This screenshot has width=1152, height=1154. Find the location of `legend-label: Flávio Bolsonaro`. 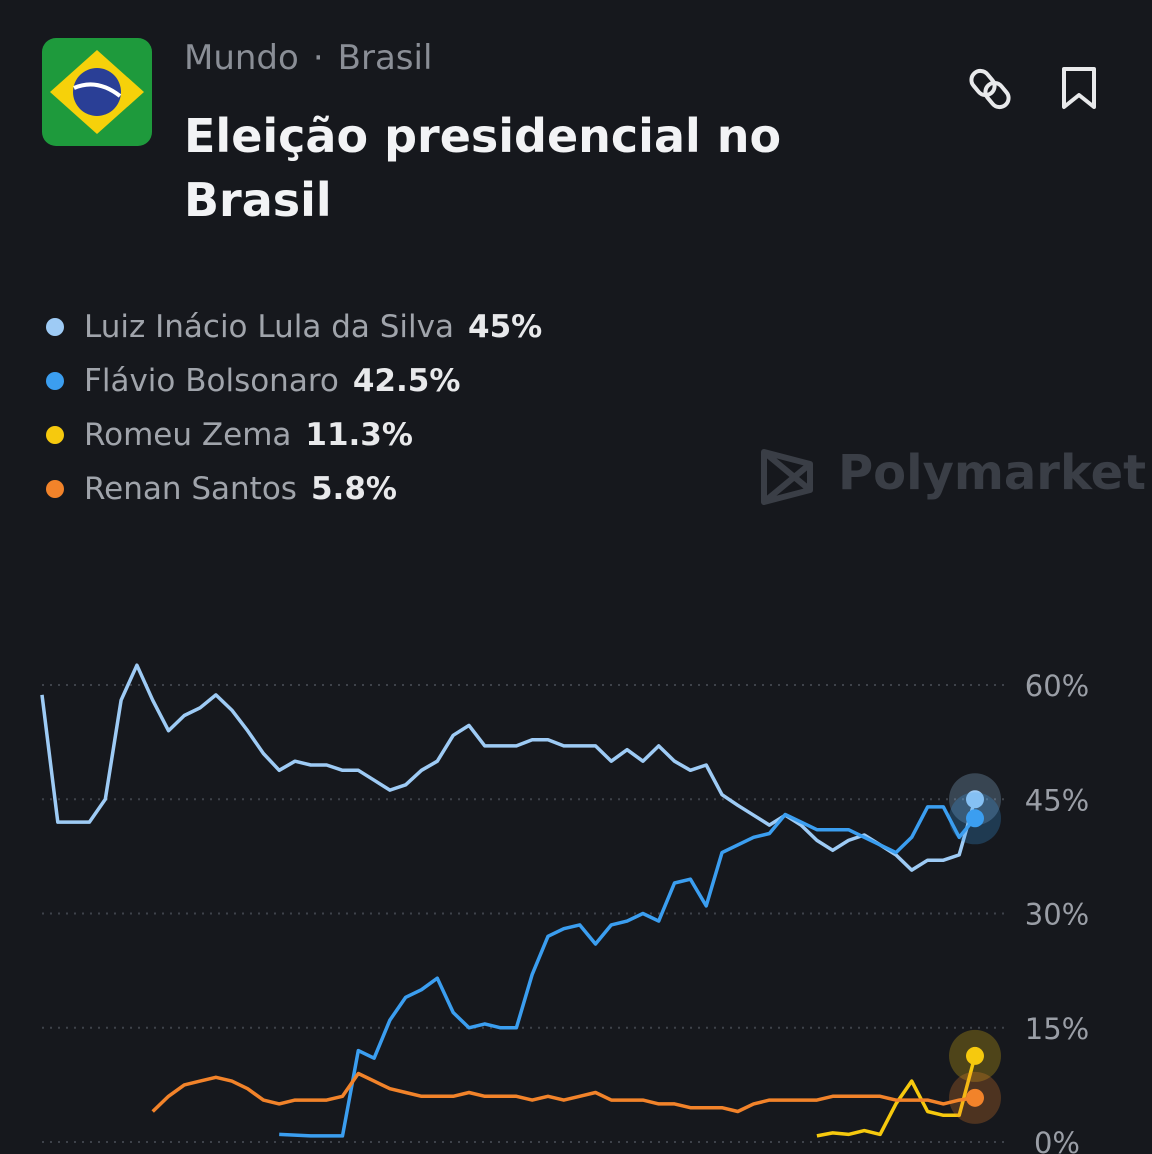

legend-label: Flávio Bolsonaro is located at coordinates (211, 381).